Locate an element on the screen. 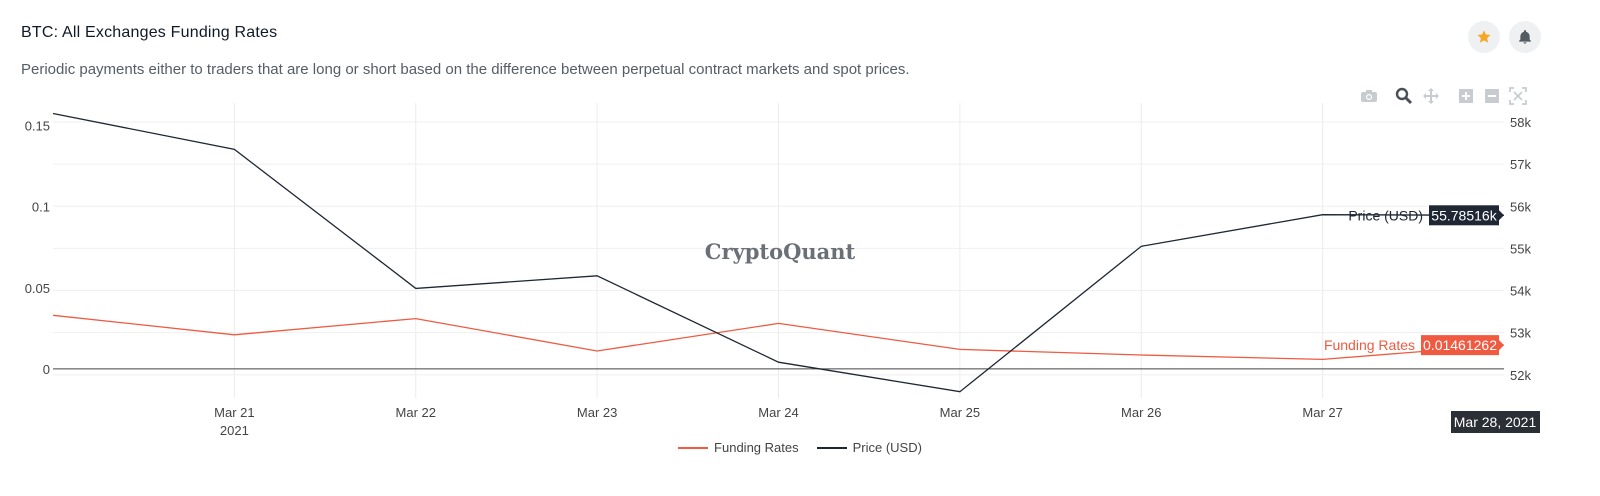 Image resolution: width=1600 pixels, height=496 pixels. y-left-tick-label: 0.15 is located at coordinates (37, 126).